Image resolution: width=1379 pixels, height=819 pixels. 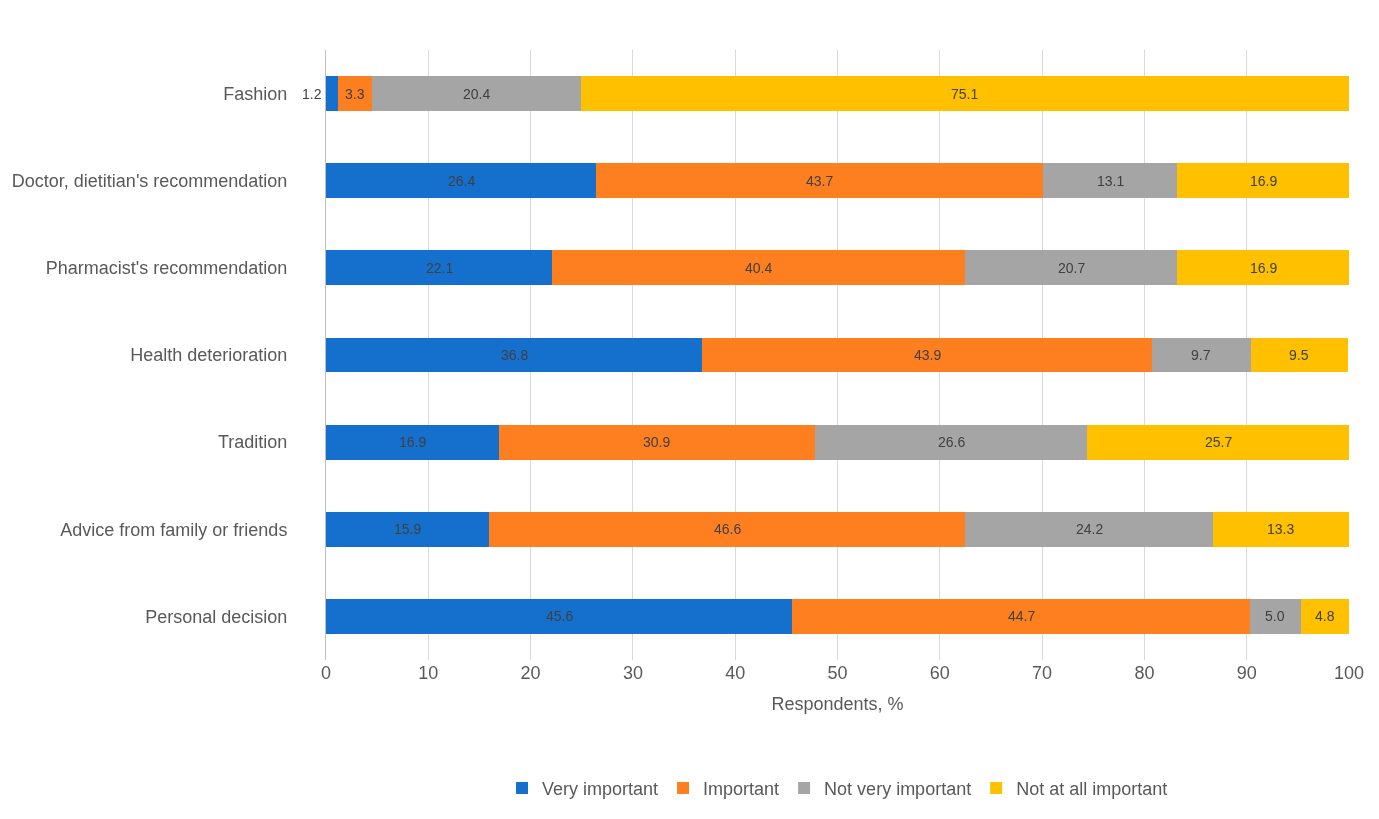 I want to click on data-label: 30.9, so click(x=657, y=442).